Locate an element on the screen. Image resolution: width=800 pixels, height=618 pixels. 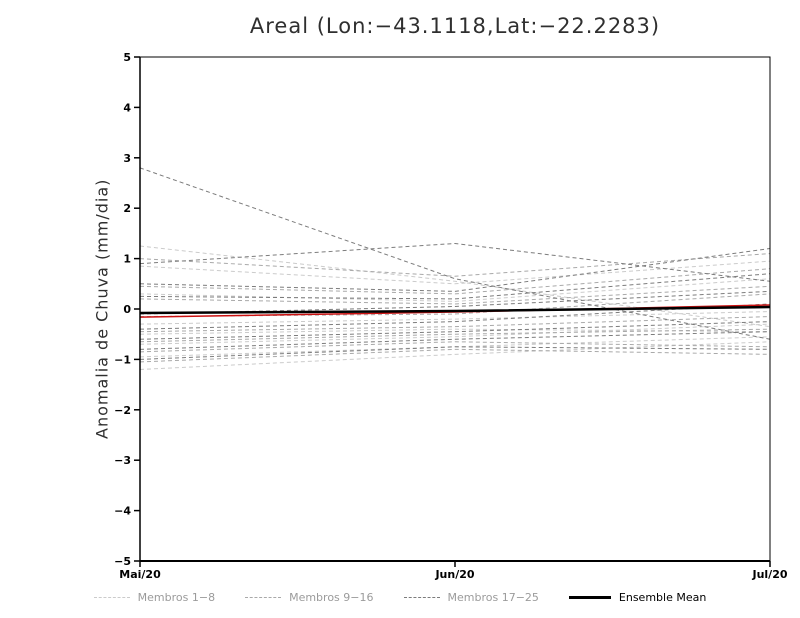
y-tick-label: −4 is located at coordinates (122, 511).